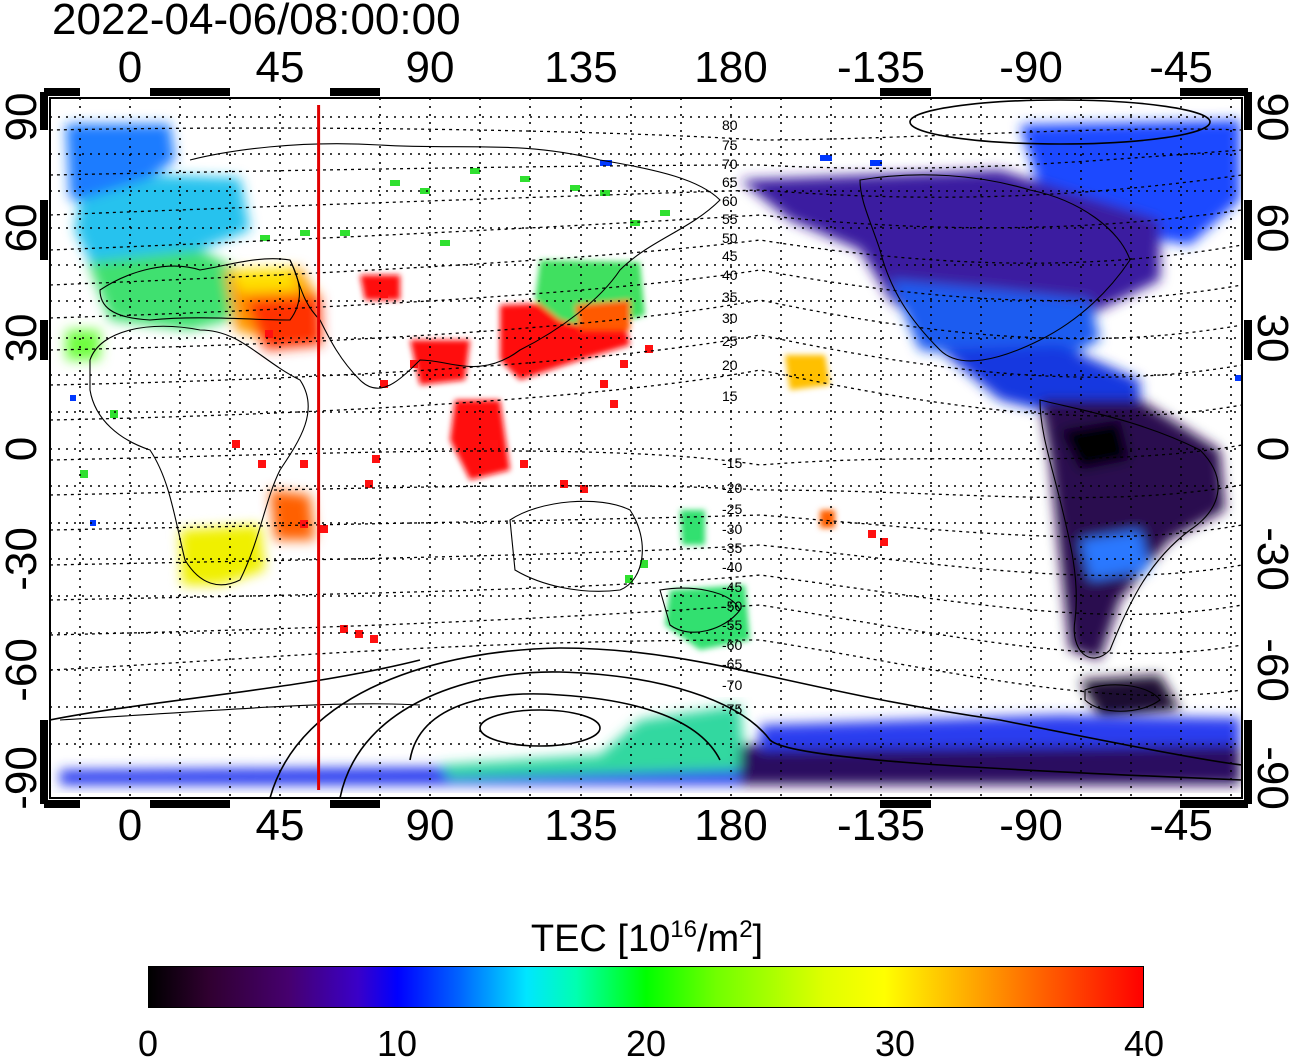 This screenshot has width=1294, height=1064. Describe the element at coordinates (1031, 67) in the screenshot. I see `x-top-tick: -90` at that location.